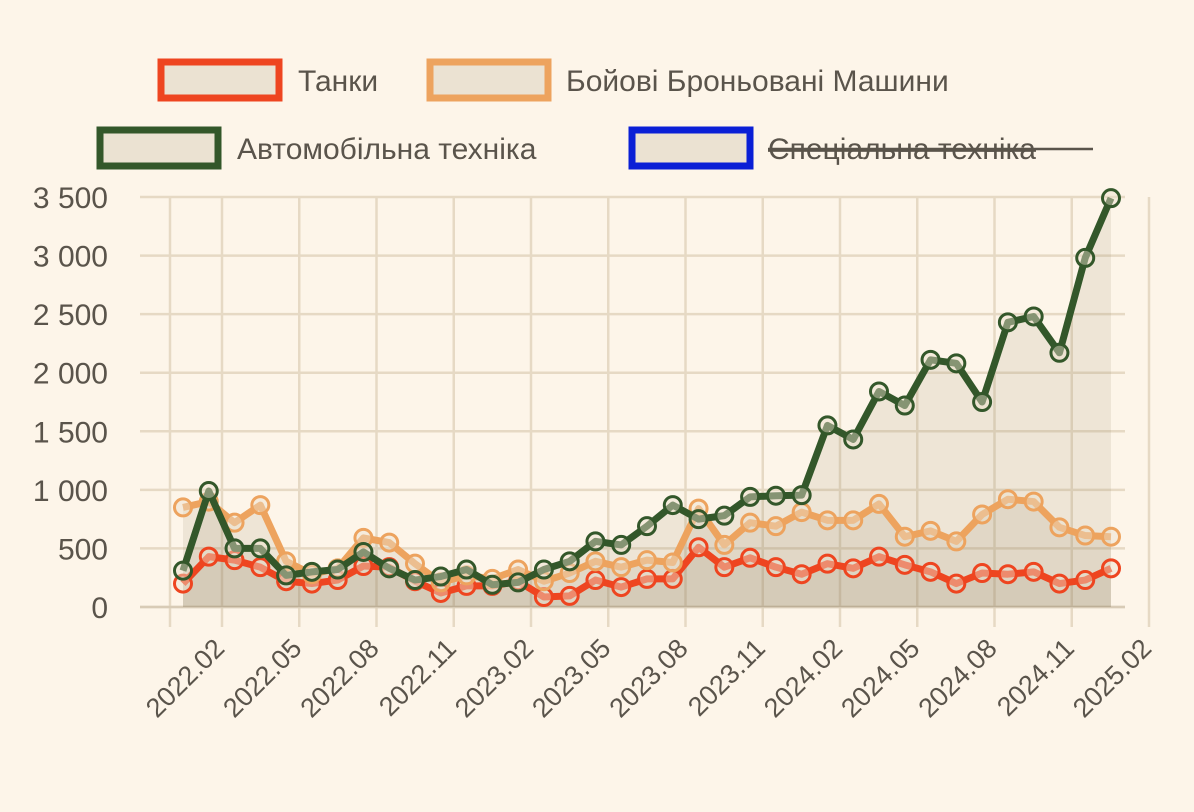 The width and height of the screenshot is (1194, 812). I want to click on x-tick-label: 2024.02, so click(803, 678).